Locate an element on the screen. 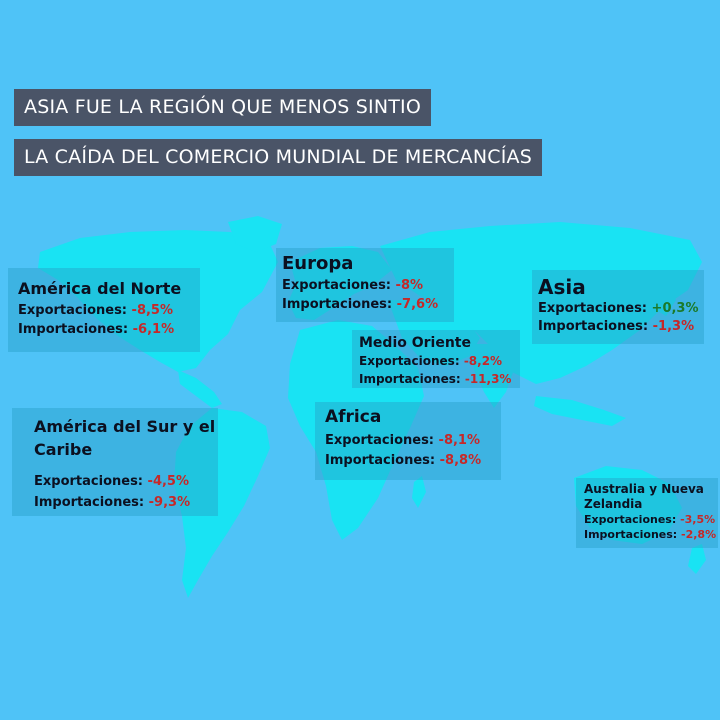 The image size is (720, 720). madagascar-landmass is located at coordinates (419, 492).